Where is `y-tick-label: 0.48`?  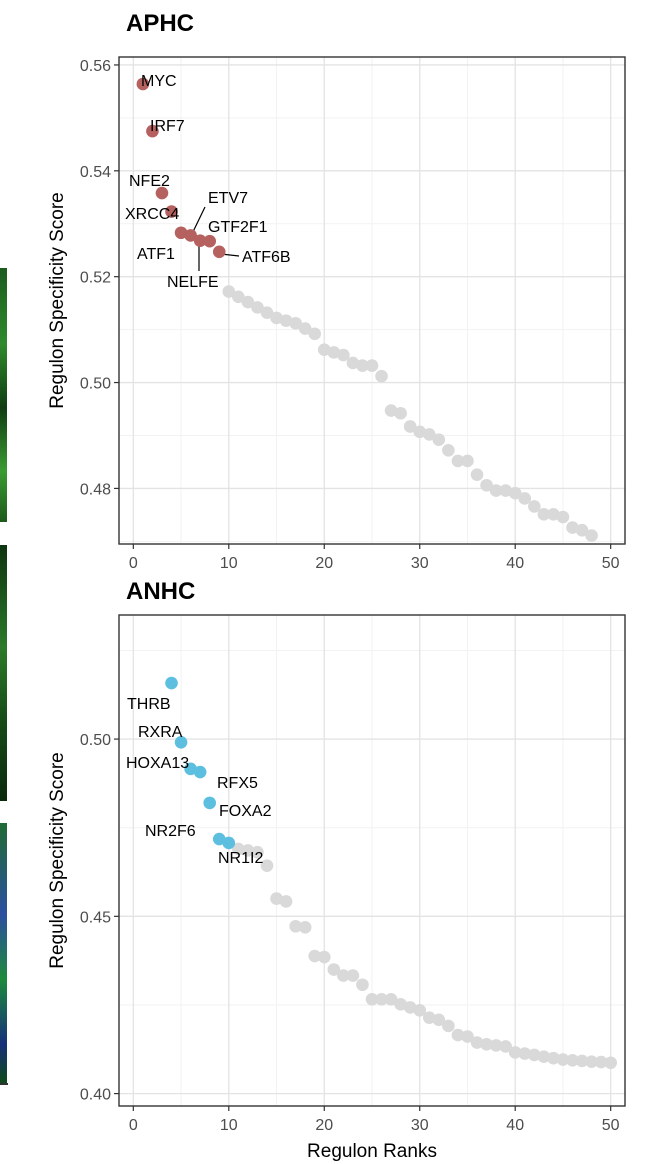 y-tick-label: 0.48 is located at coordinates (95, 489).